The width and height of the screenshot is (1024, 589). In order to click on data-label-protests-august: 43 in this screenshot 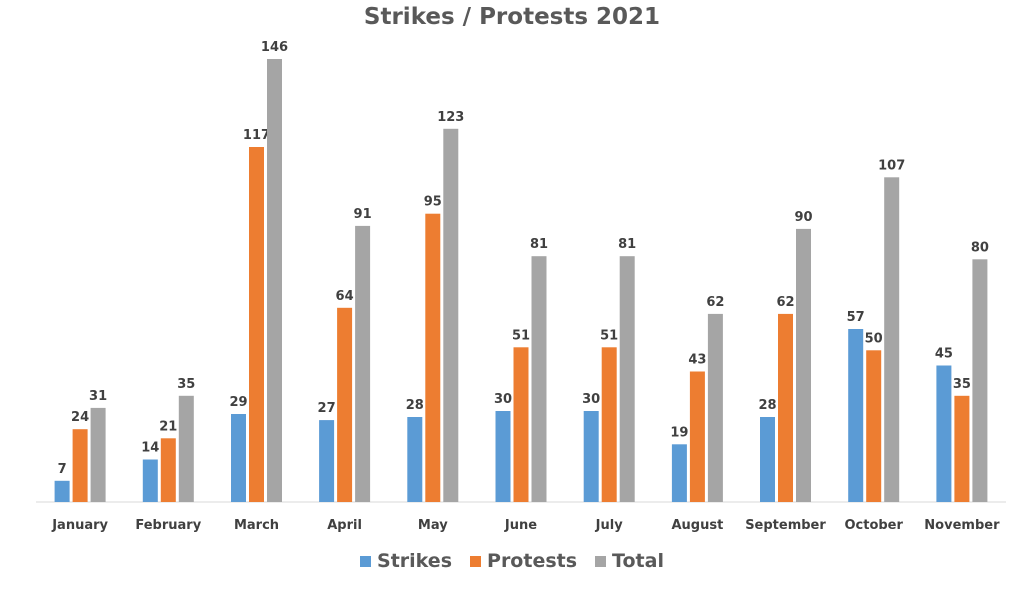, I will do `click(697, 360)`.